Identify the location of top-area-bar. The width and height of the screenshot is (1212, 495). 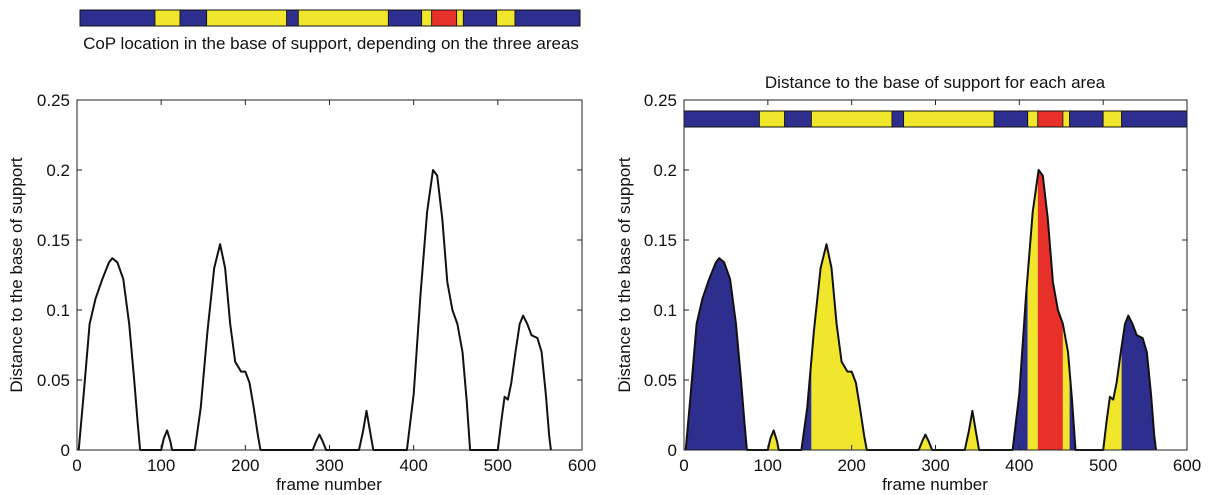
(330, 18).